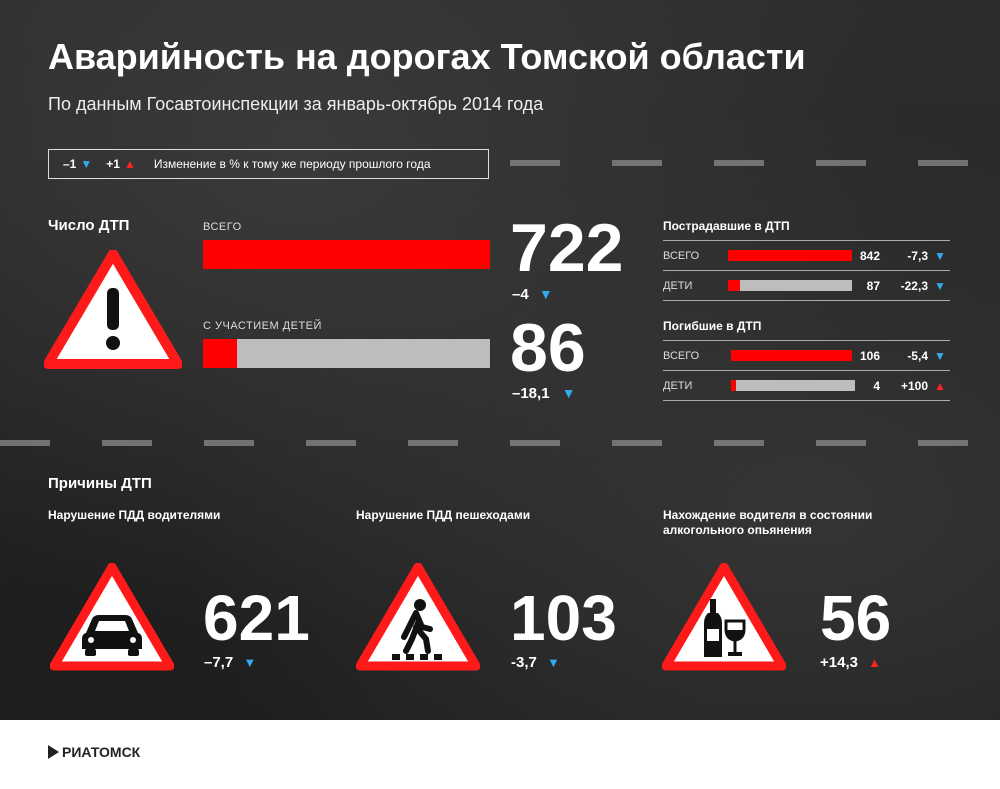 The height and width of the screenshot is (789, 1000). I want to click on injured-row-total: ВСЕГО 842 -7,3 ▼, so click(806, 256).